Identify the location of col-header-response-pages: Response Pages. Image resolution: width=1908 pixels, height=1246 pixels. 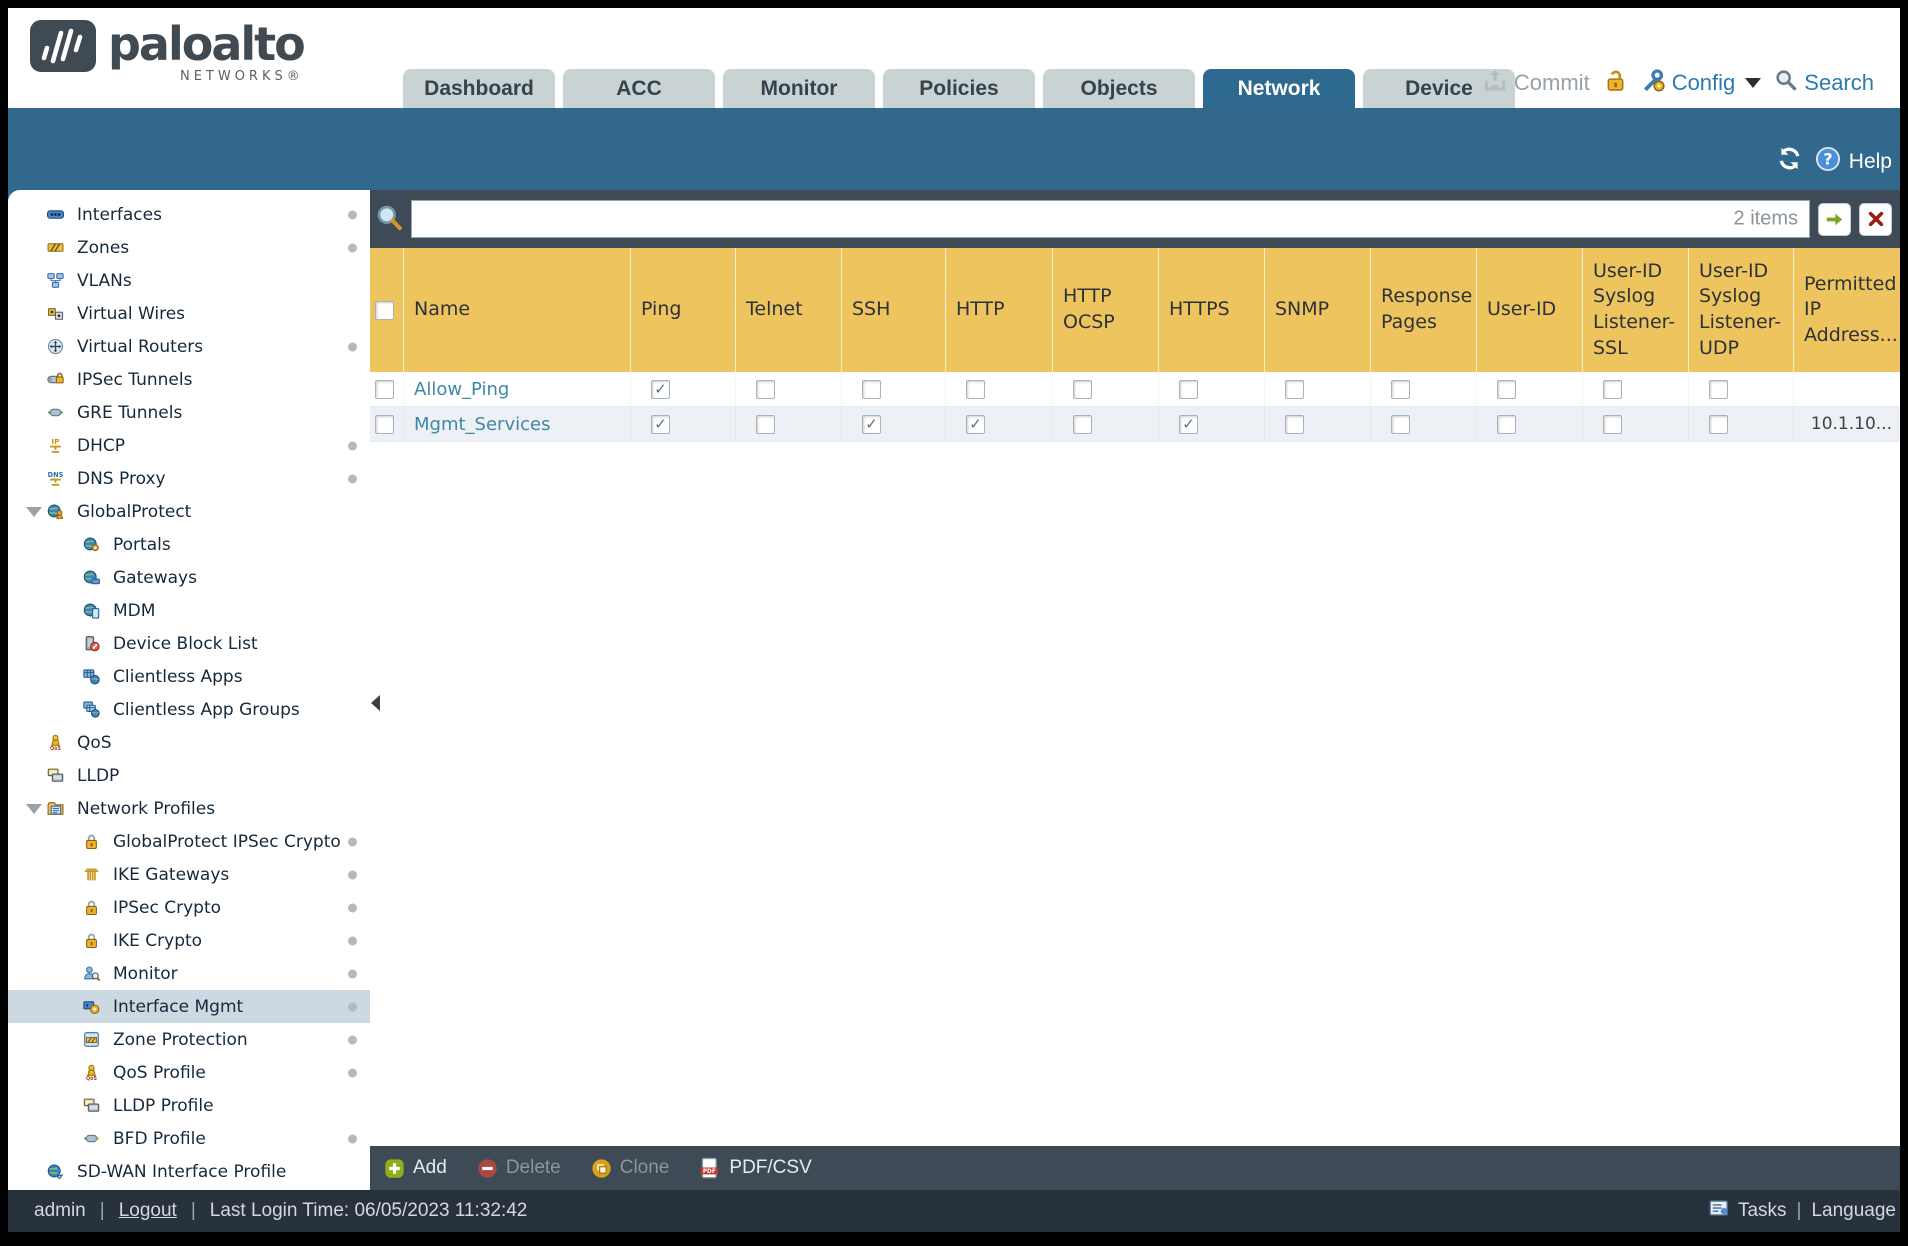
(1424, 310).